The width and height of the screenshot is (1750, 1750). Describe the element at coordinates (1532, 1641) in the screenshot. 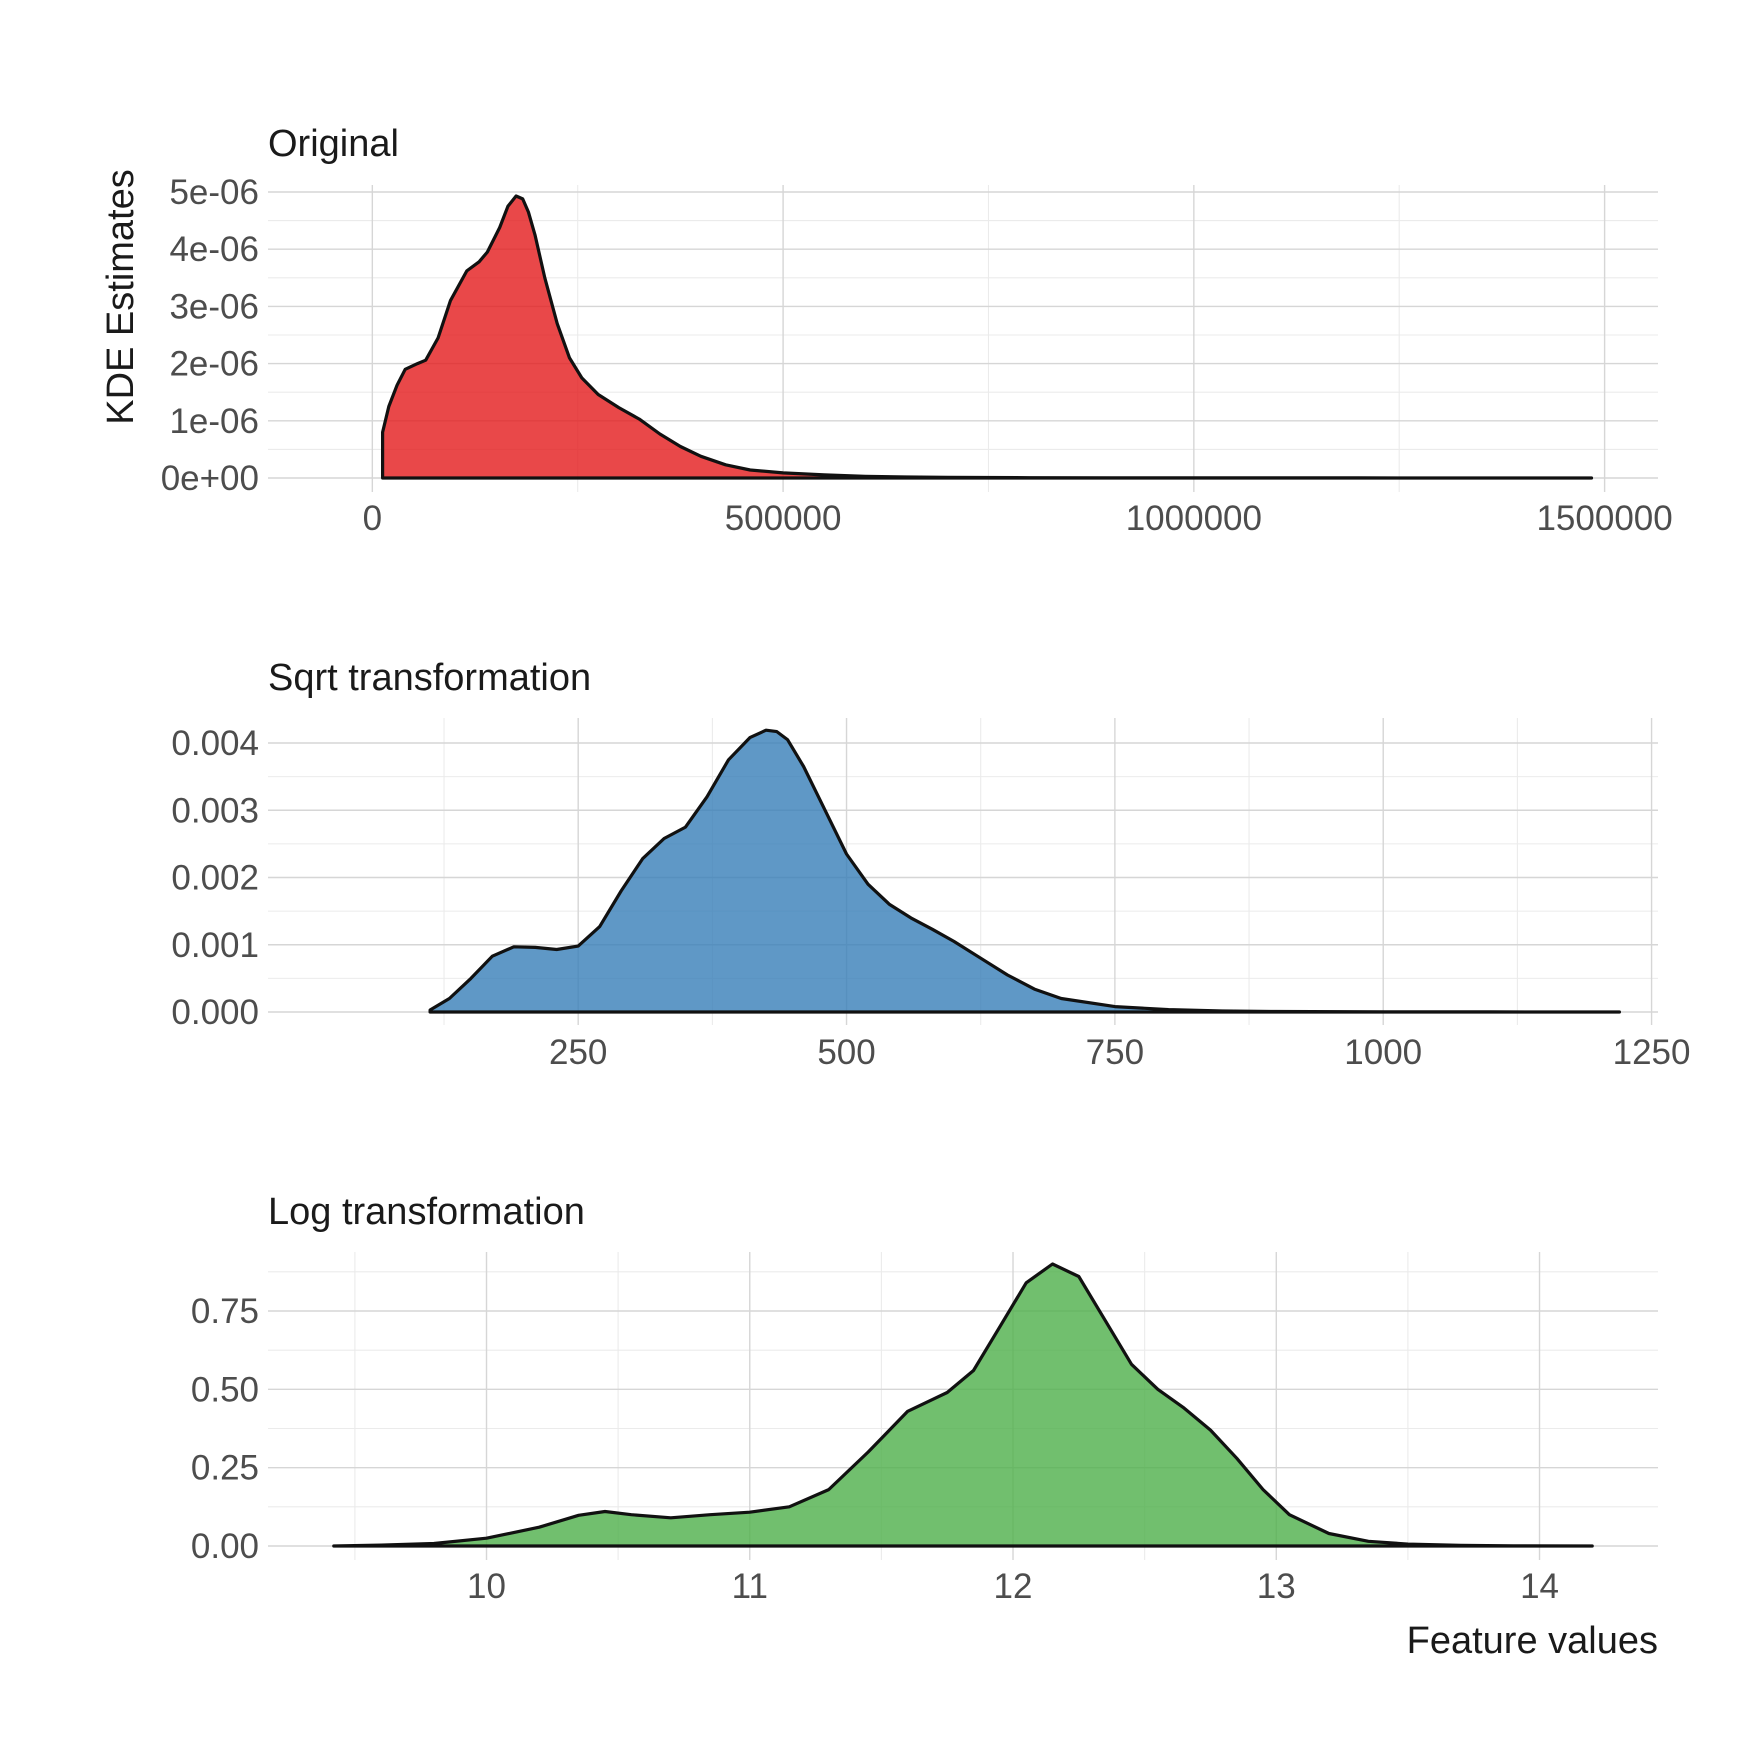

I see `x-axis-title: Feature values` at that location.